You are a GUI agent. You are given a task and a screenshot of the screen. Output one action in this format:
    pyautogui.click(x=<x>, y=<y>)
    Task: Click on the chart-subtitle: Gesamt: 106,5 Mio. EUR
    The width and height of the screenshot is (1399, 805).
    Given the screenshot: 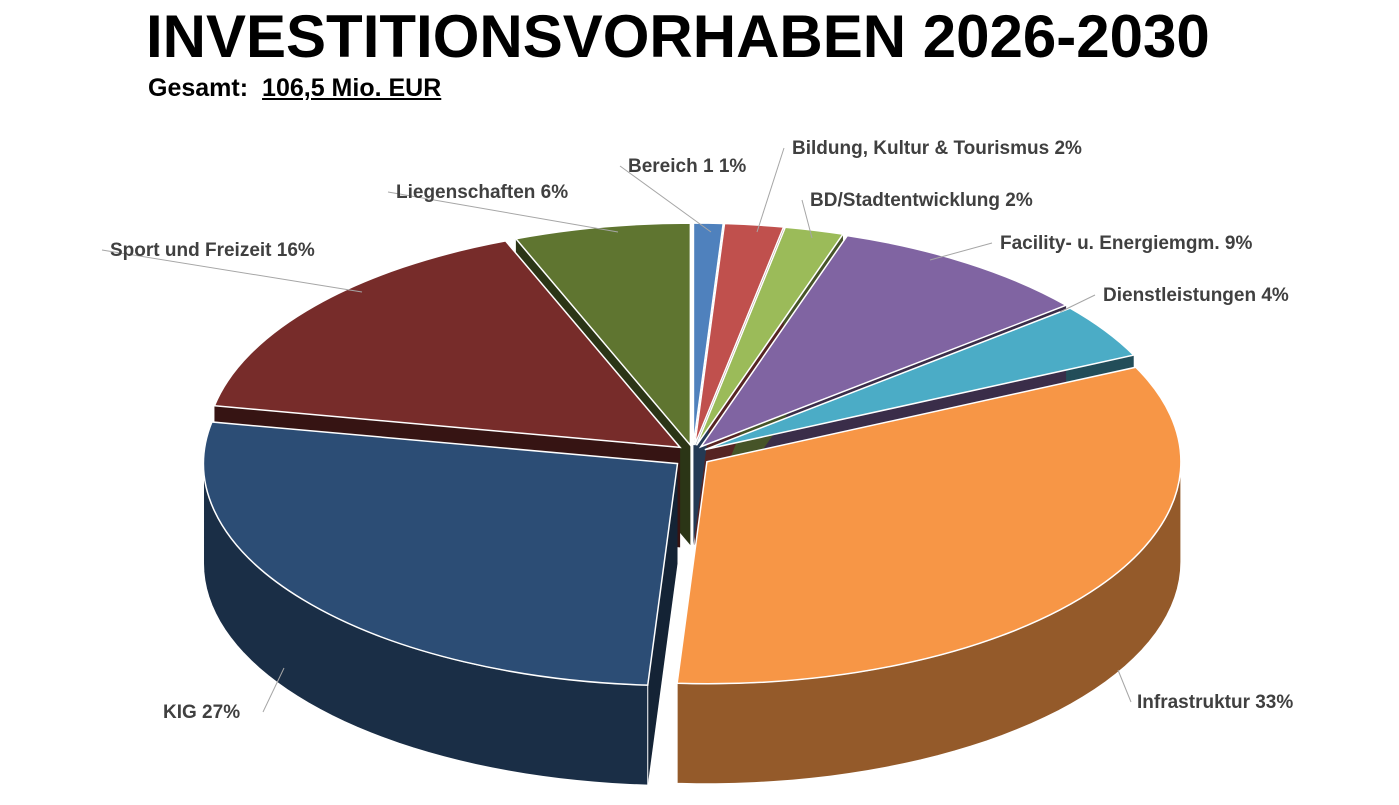 What is the action you would take?
    pyautogui.click(x=294, y=88)
    